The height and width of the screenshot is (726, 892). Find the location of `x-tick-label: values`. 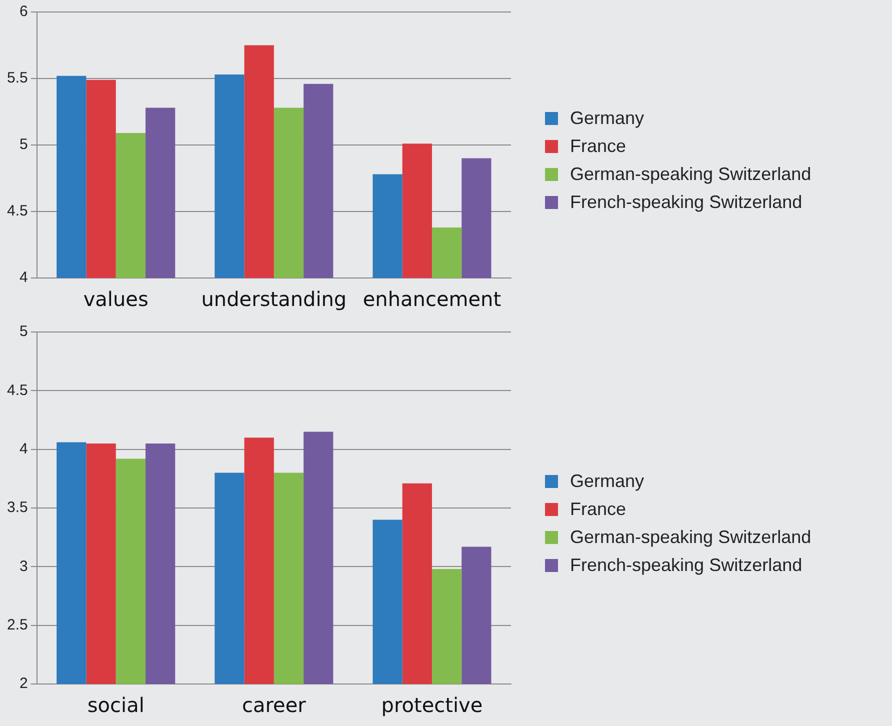

x-tick-label: values is located at coordinates (115, 299).